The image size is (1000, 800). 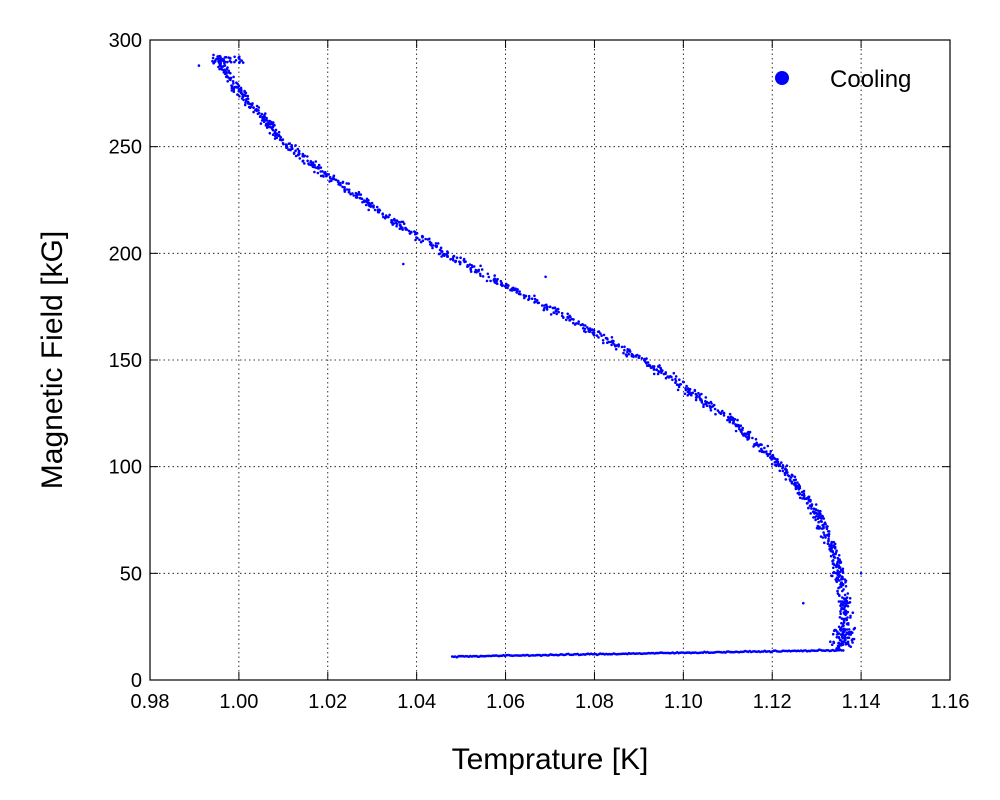 I want to click on x-tick-label: 1.04, so click(x=416, y=702).